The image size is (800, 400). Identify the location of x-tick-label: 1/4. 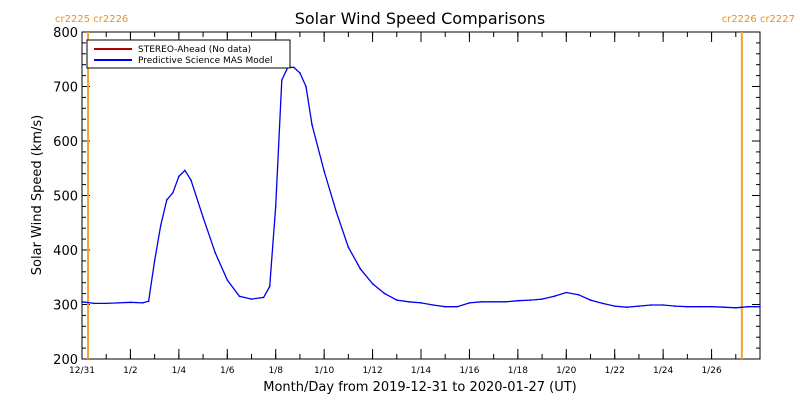
(179, 371).